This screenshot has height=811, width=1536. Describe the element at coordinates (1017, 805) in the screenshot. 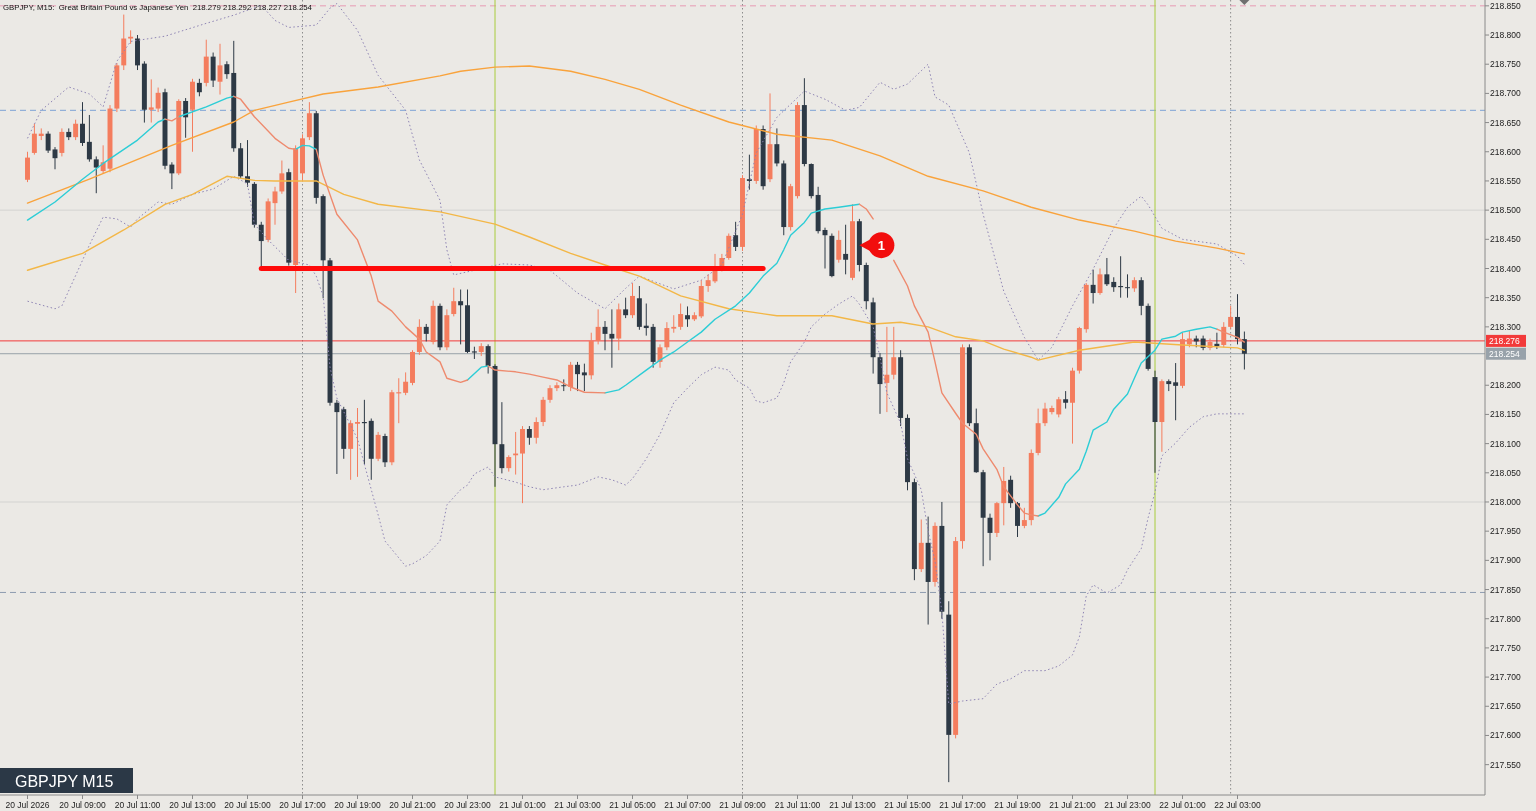

I see `x-tick-label: 21 Jul 19:00` at that location.